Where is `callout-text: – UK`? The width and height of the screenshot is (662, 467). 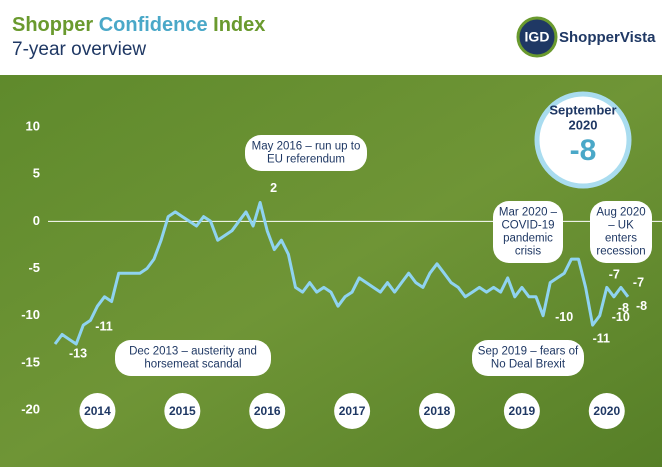 callout-text: – UK is located at coordinates (621, 226).